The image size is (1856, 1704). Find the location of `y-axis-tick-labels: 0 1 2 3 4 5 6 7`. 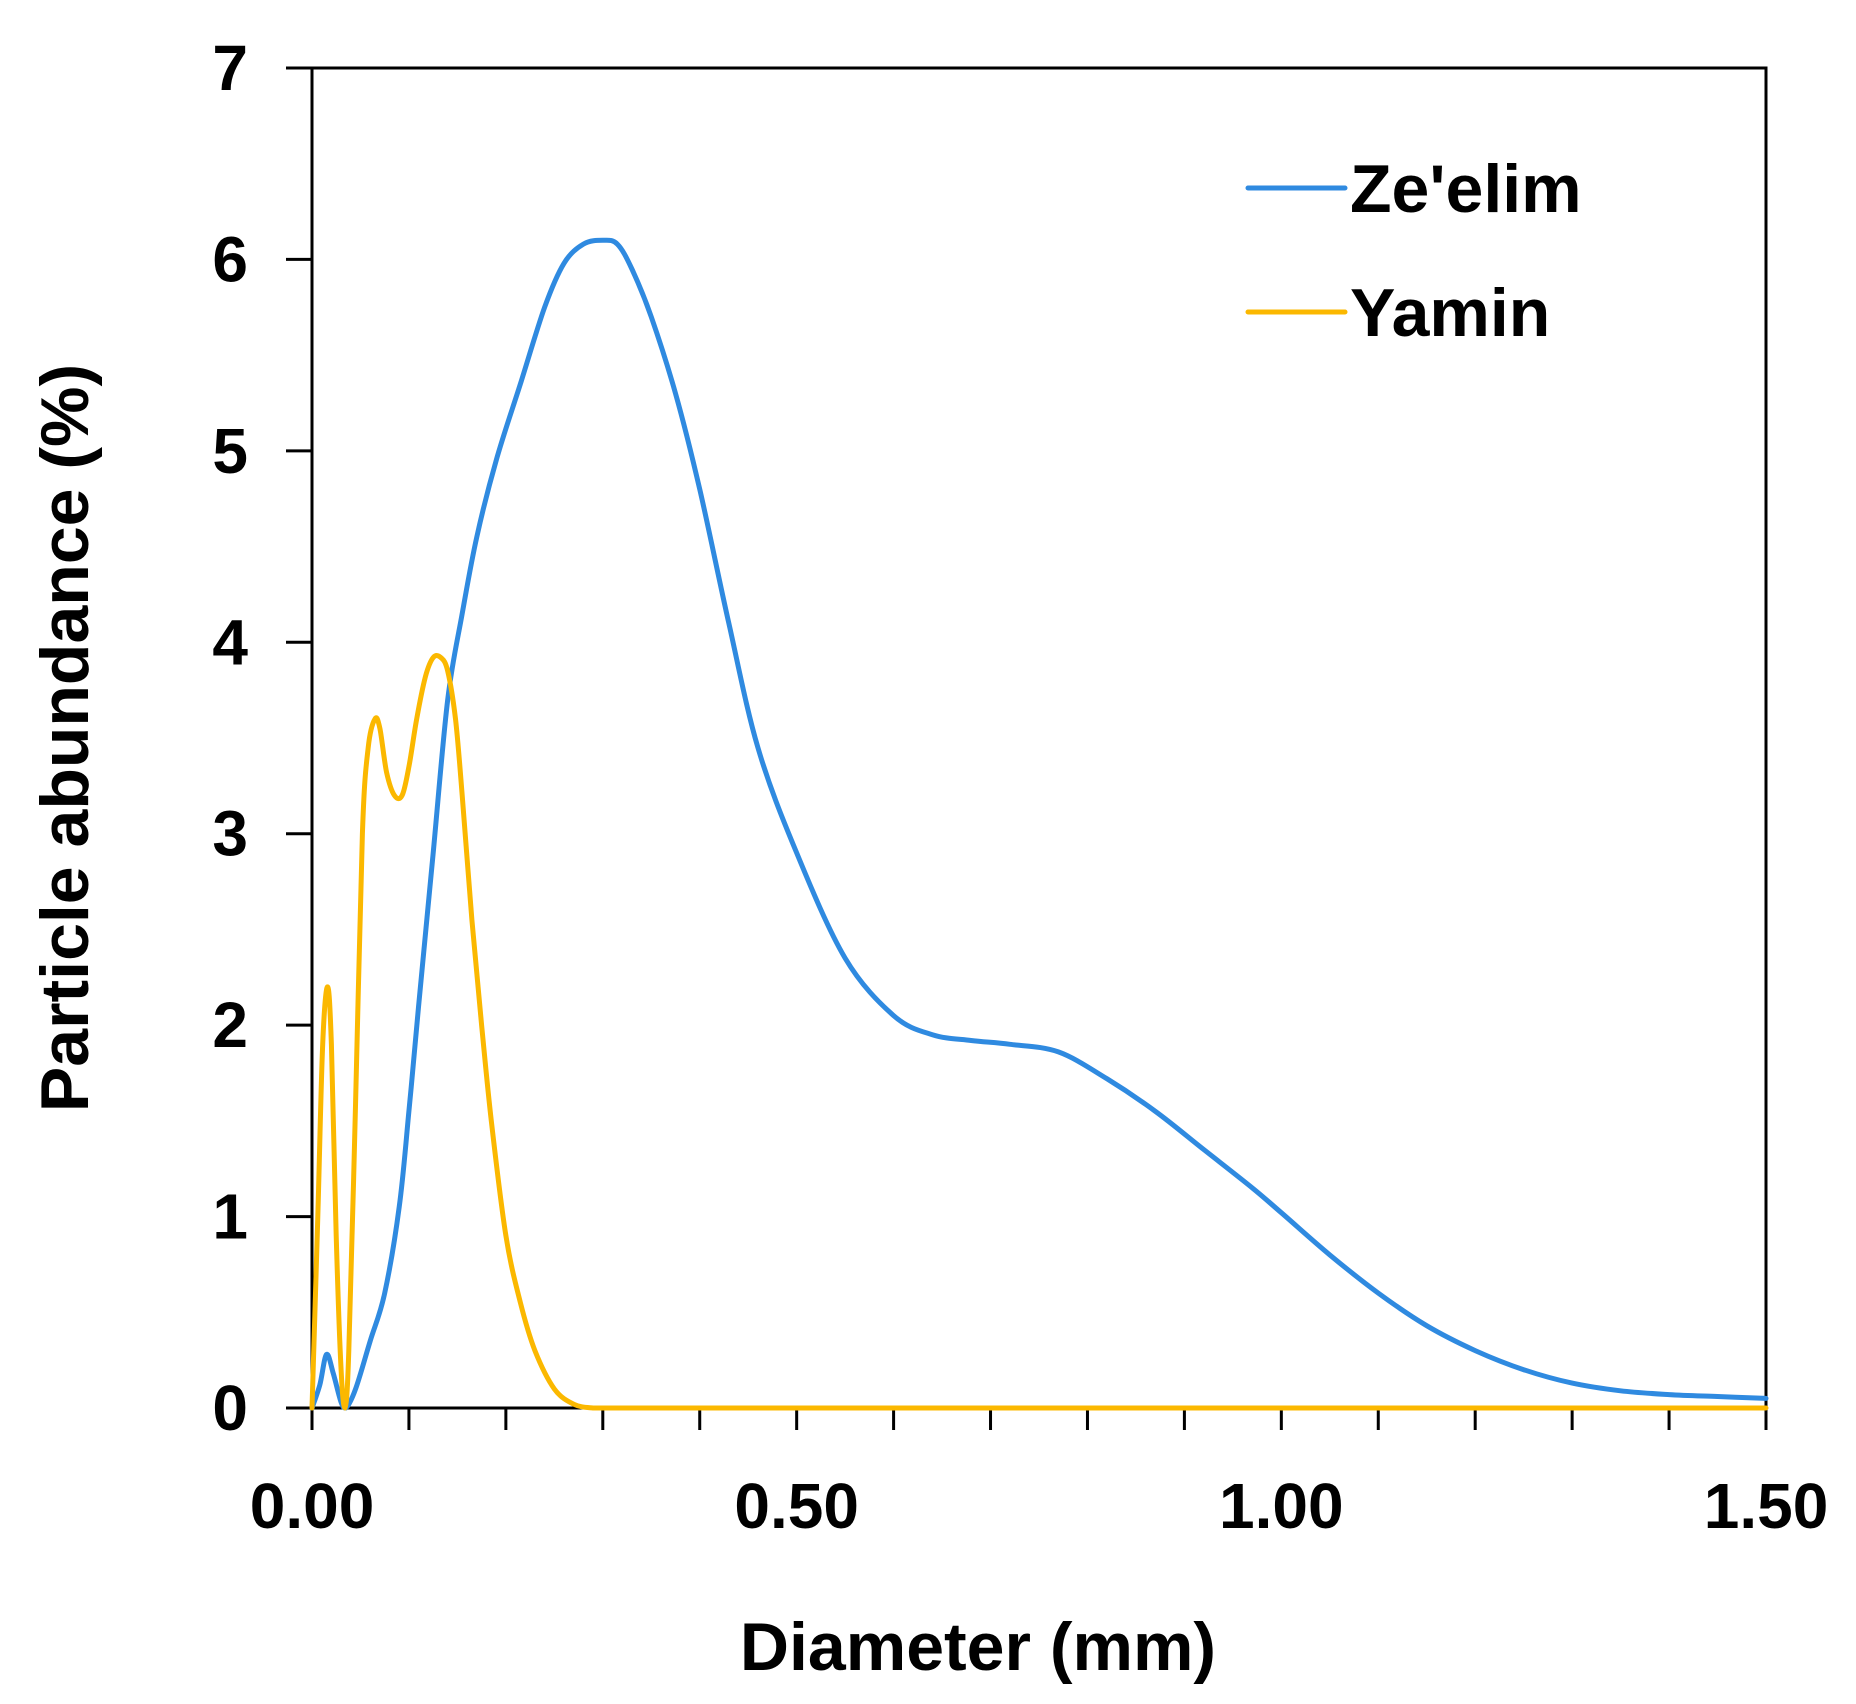

y-axis-tick-labels: 0 1 2 3 4 5 6 7 is located at coordinates (230, 738).